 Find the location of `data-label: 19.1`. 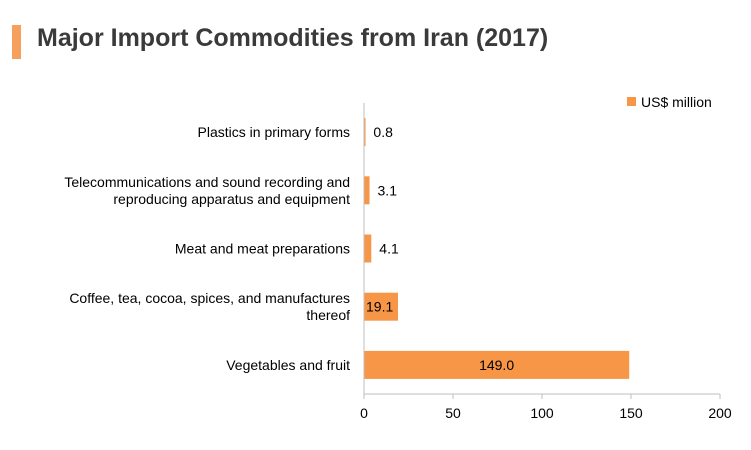

data-label: 19.1 is located at coordinates (379, 307).